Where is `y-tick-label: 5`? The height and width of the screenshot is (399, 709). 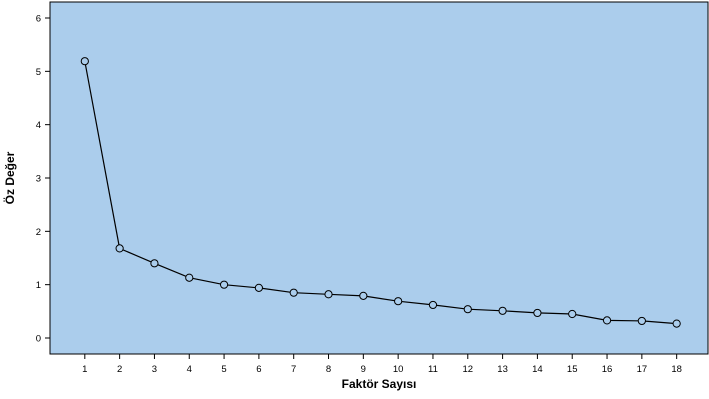
y-tick-label: 5 is located at coordinates (38, 72).